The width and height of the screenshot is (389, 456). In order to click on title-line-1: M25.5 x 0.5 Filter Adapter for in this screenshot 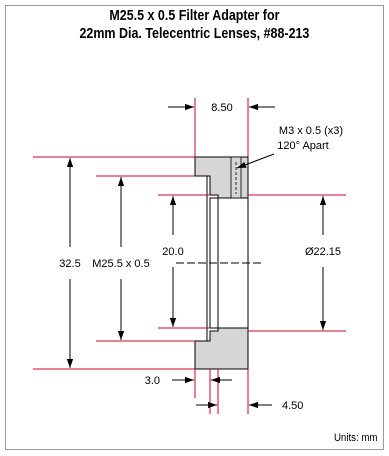, I will do `click(194, 16)`.